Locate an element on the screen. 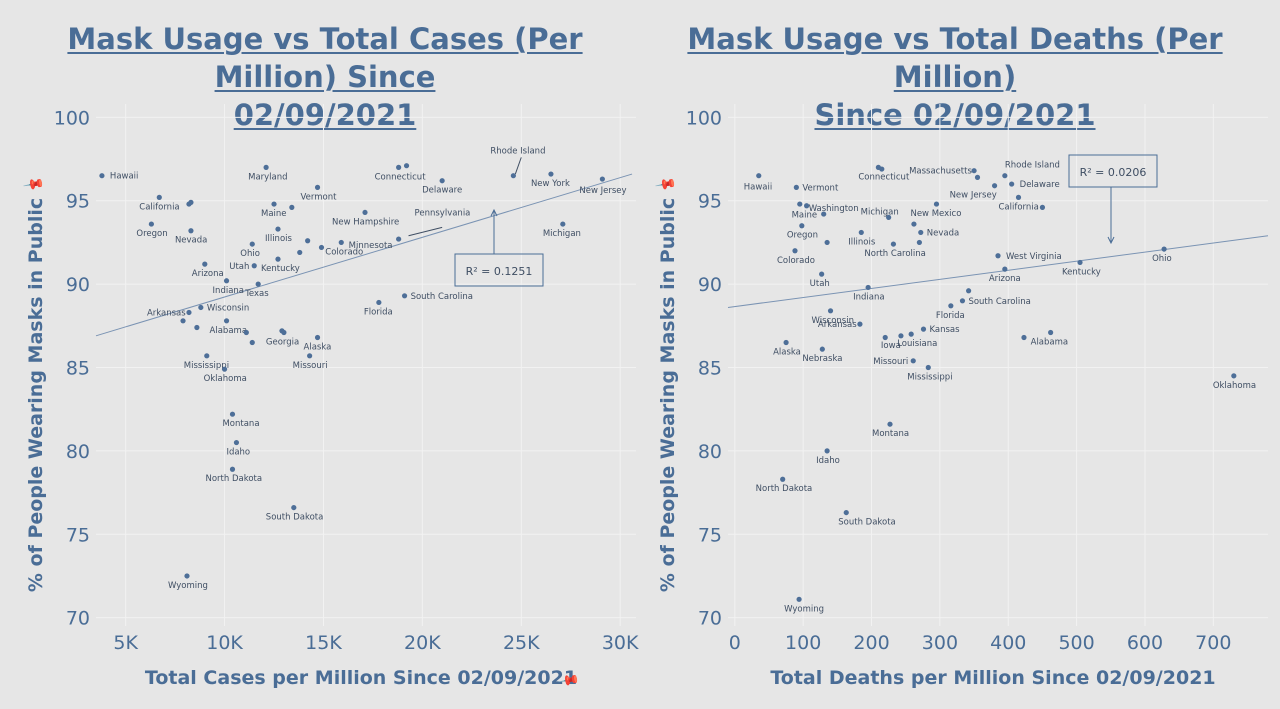 This screenshot has height=709, width=1280. point-label: Delaware is located at coordinates (1040, 185).